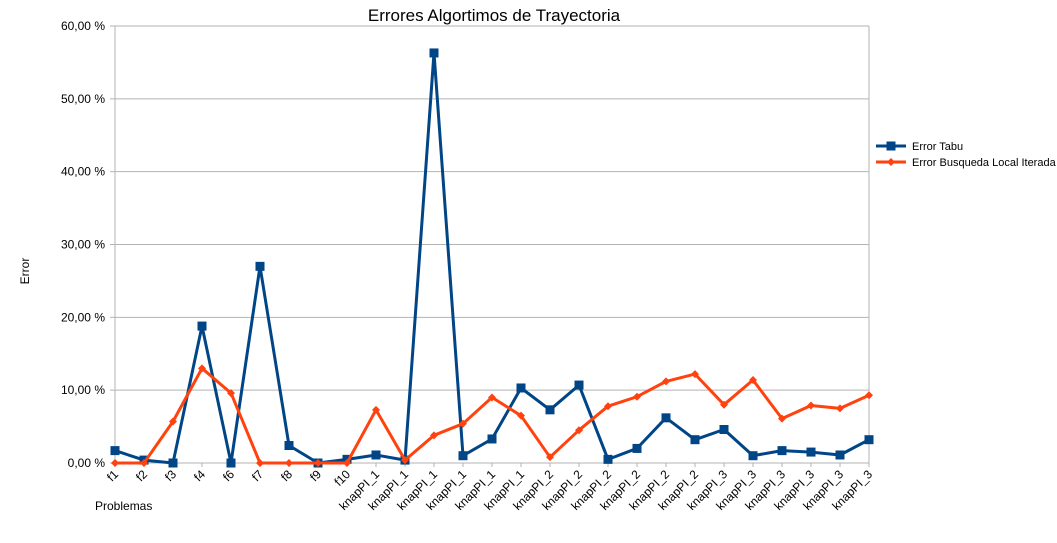 This screenshot has height=543, width=1057. Describe the element at coordinates (87, 463) in the screenshot. I see `y-tick-label: 0,00 %` at that location.